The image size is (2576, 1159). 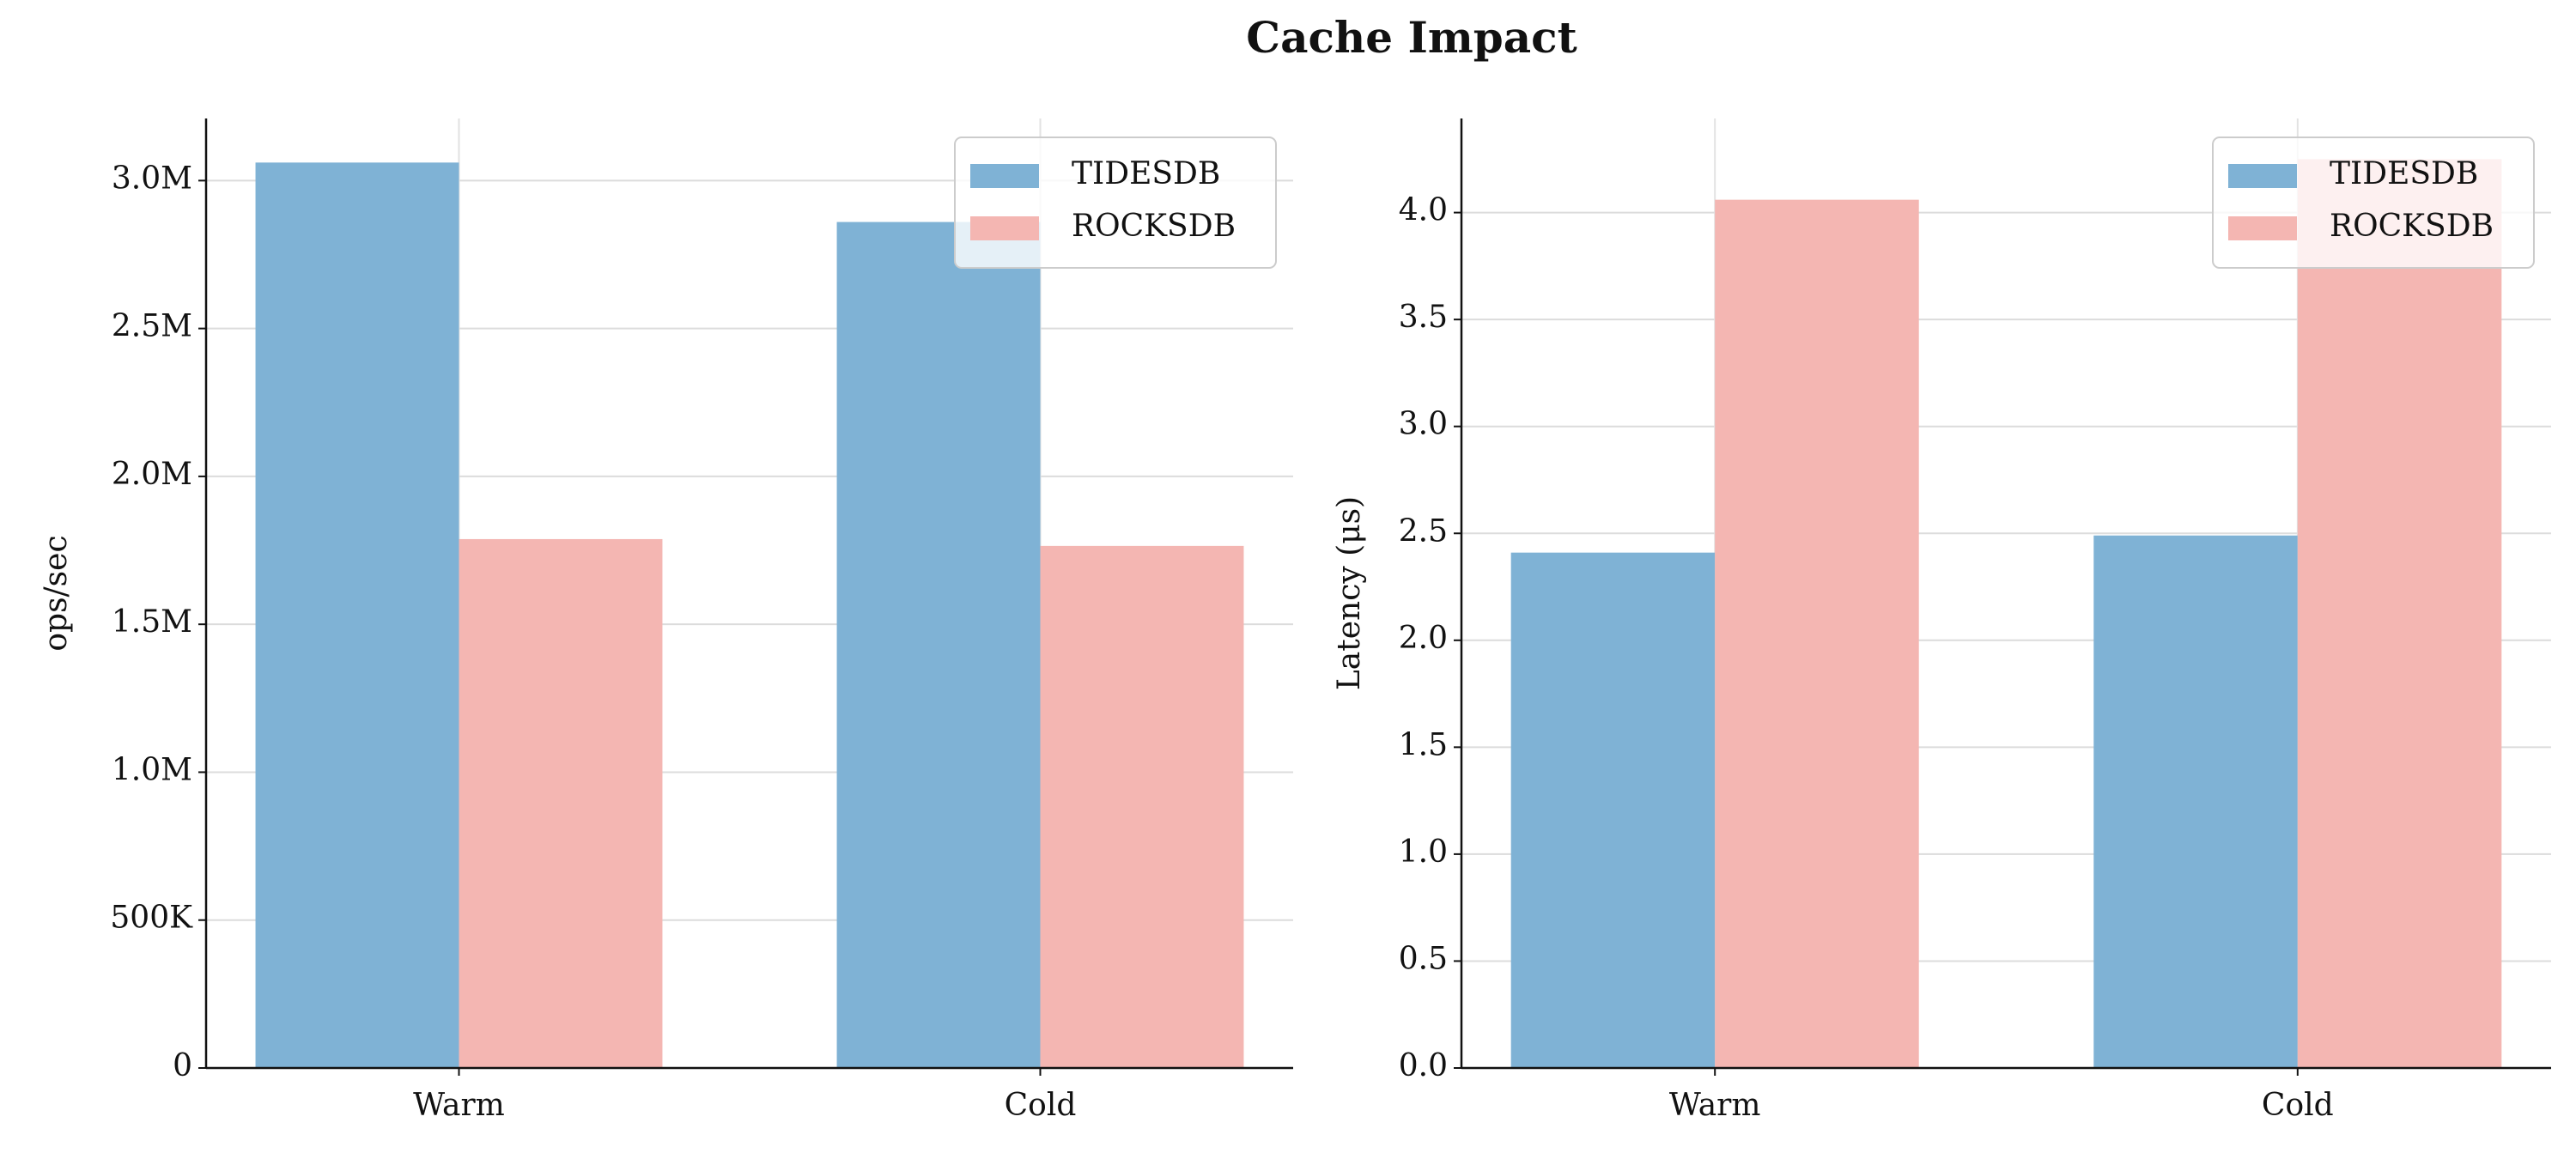 What do you see at coordinates (1423, 424) in the screenshot?
I see `y-tick-label: 3.0` at bounding box center [1423, 424].